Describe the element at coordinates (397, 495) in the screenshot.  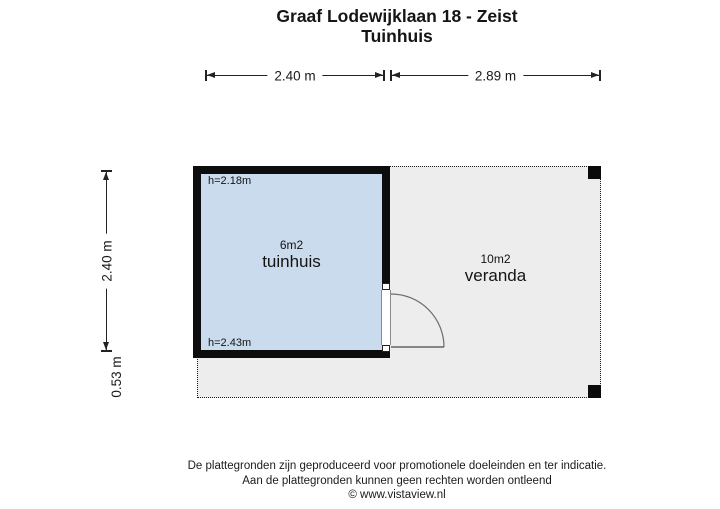
I see `credit-line: © www.vistaview.nl` at that location.